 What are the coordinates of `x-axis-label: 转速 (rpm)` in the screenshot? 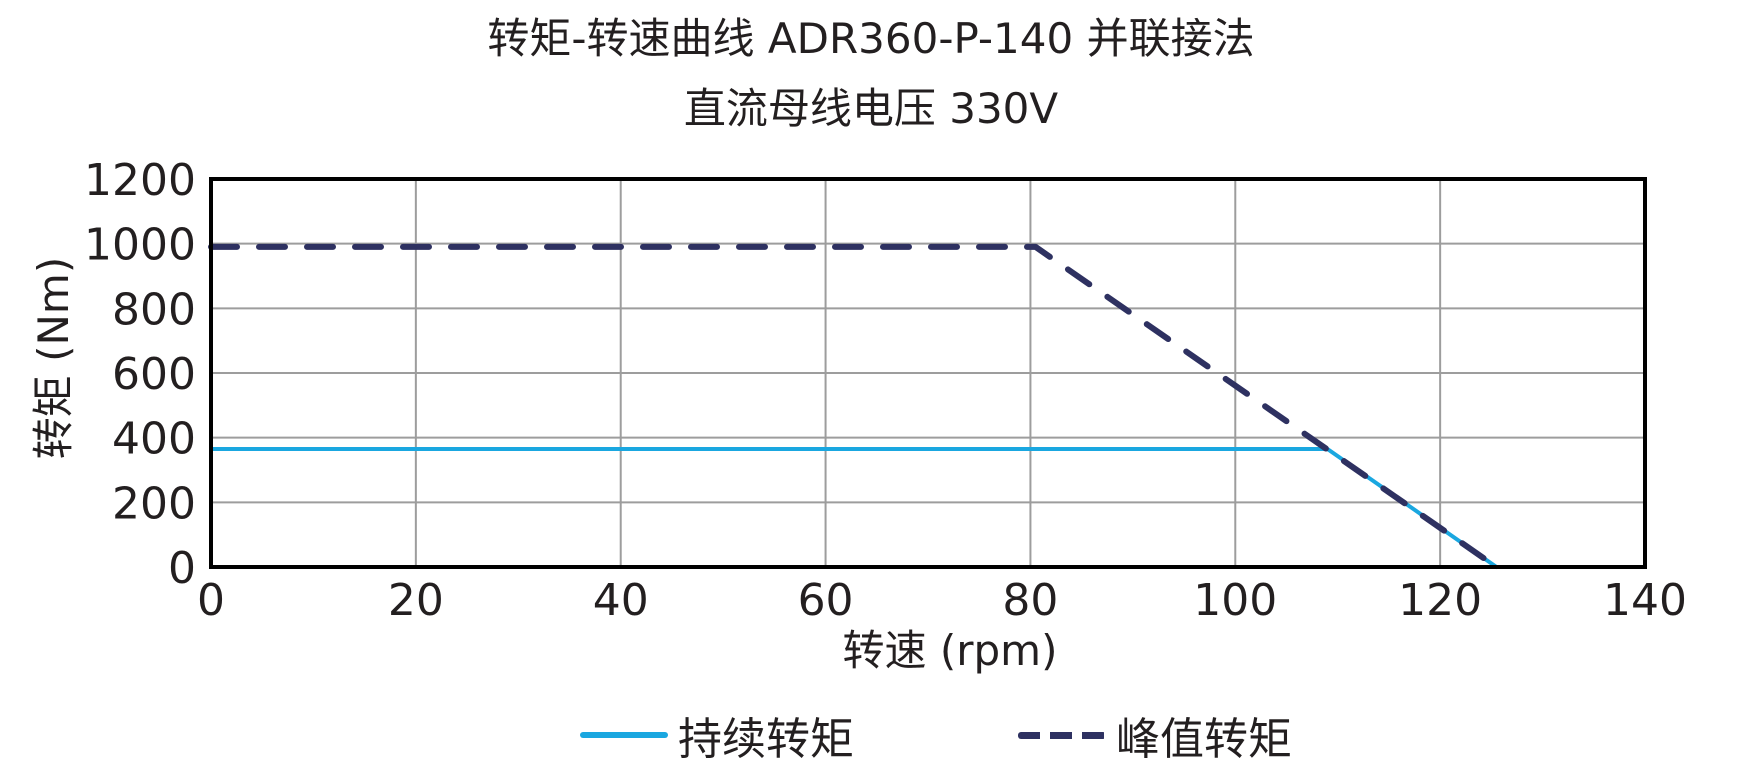 It's located at (950, 650).